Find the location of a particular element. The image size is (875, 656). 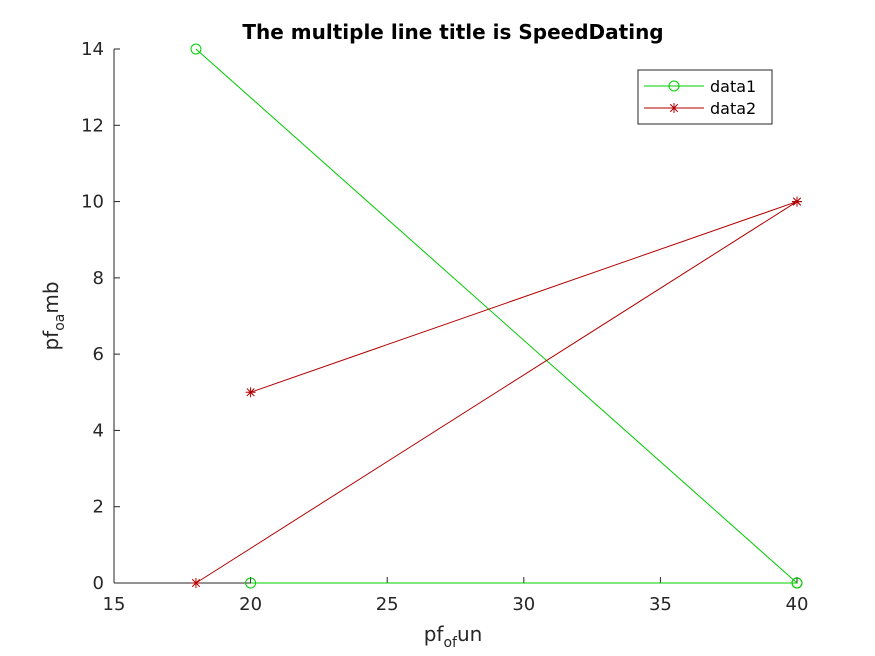

y-label-suffix: mb is located at coordinates (51, 297).